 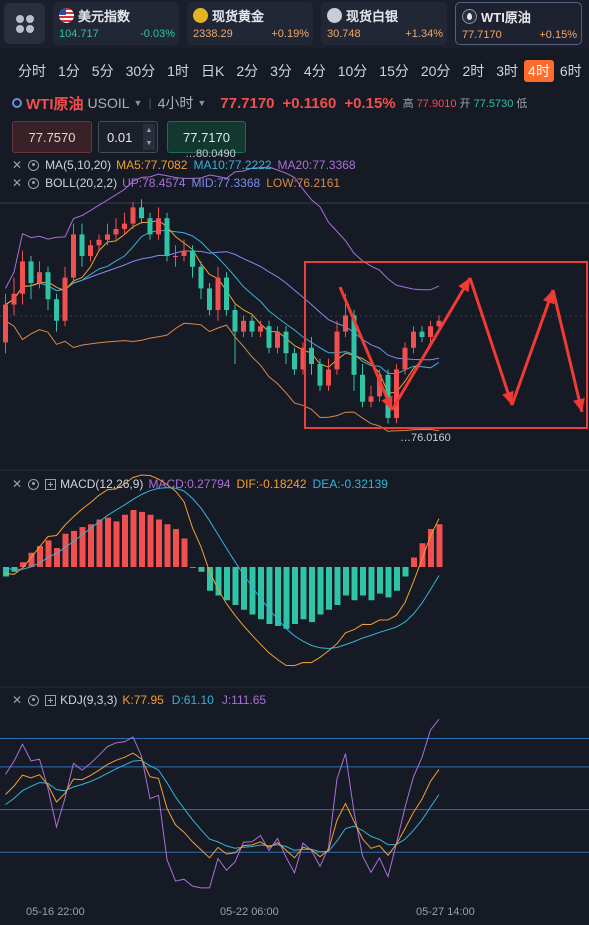 I want to click on quote-name: 现货白银, so click(x=372, y=16).